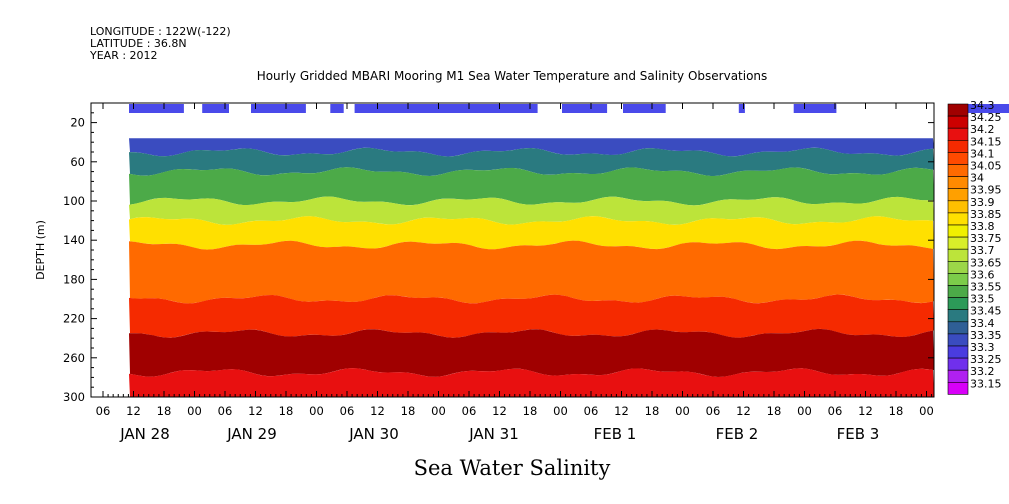 The image size is (1009, 504). I want to click on x-date-label: JAN 28, so click(144, 434).